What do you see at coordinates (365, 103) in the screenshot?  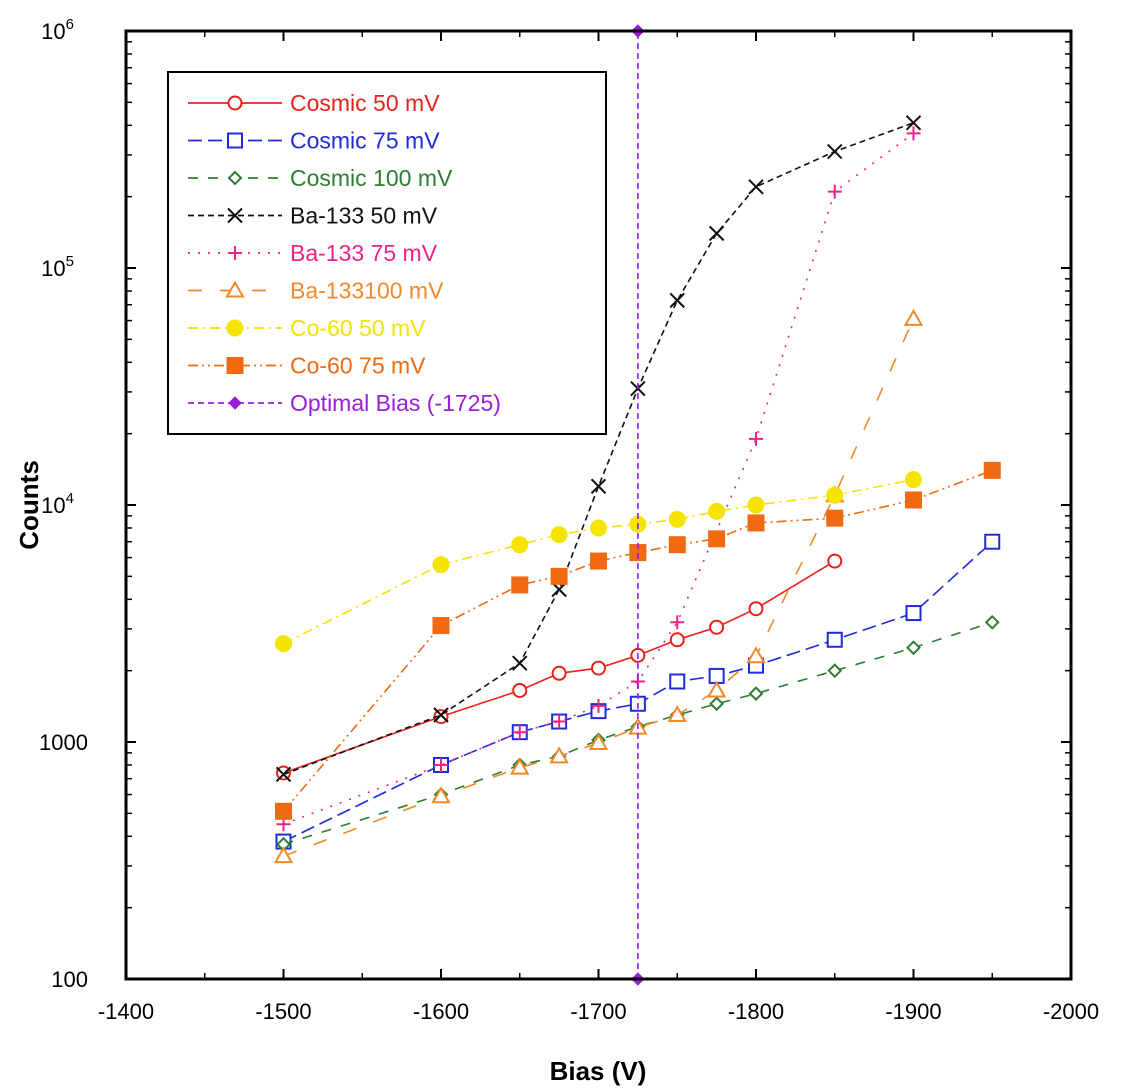 I see `legend-label: Cosmic 50 mV` at bounding box center [365, 103].